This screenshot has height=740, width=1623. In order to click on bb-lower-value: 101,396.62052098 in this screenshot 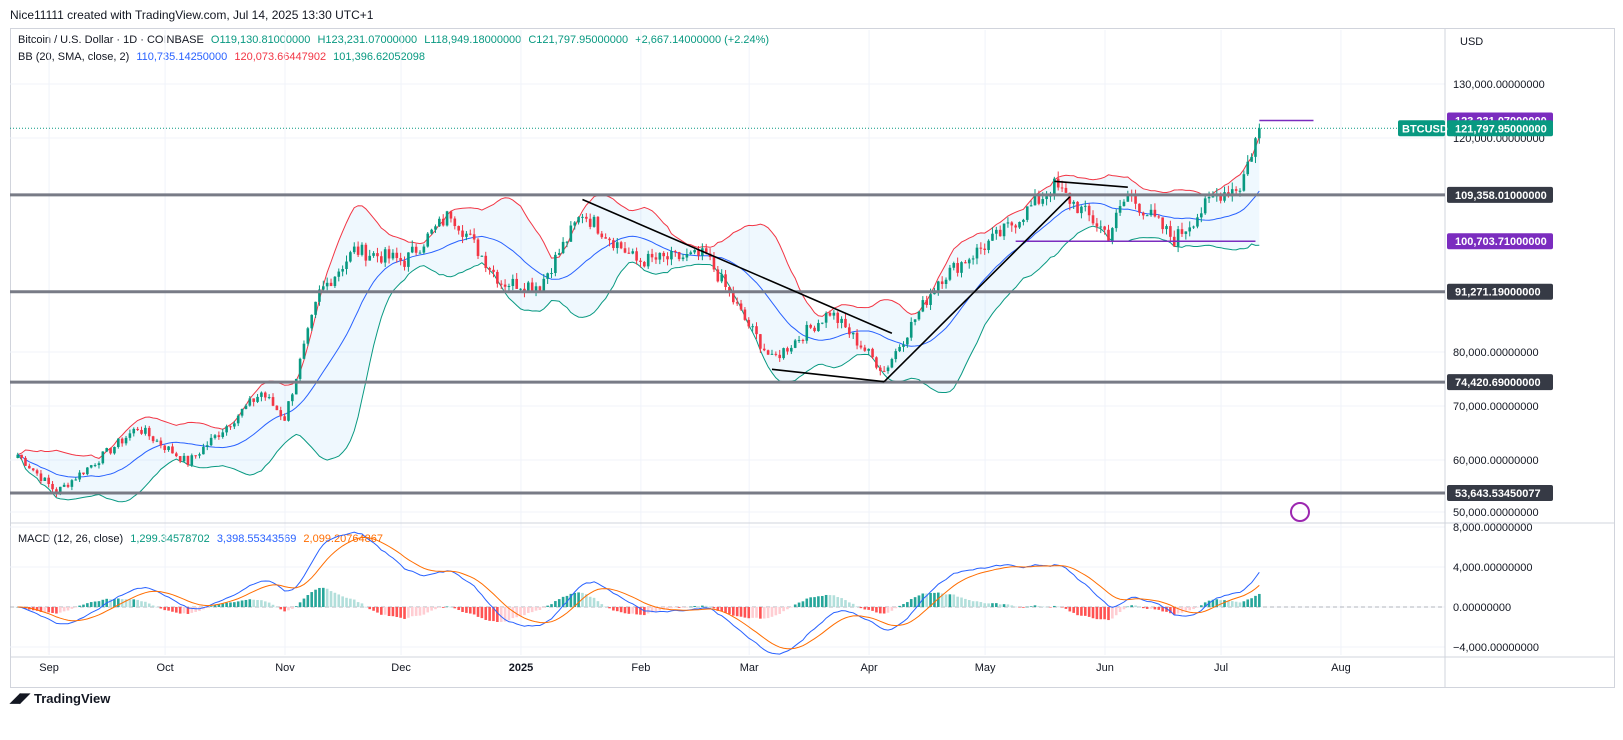, I will do `click(379, 57)`.